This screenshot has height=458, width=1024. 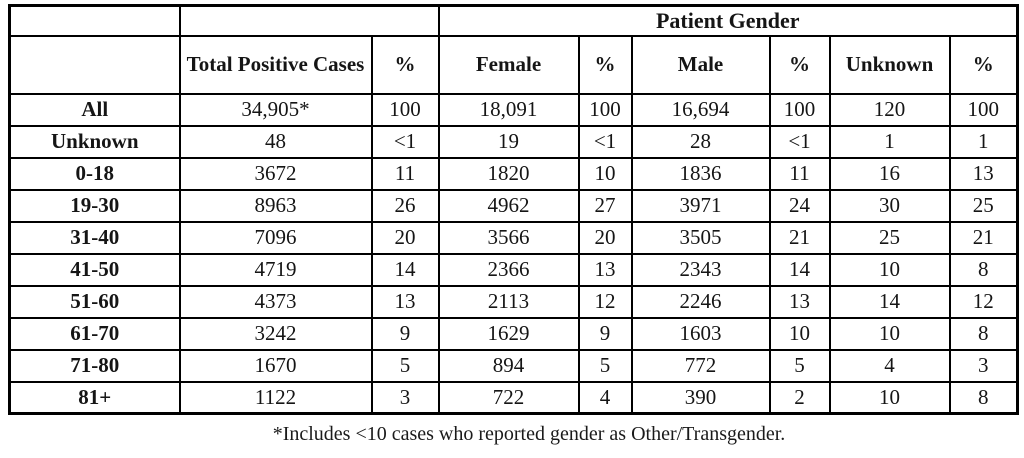 I want to click on table-cell: 12, so click(x=605, y=301).